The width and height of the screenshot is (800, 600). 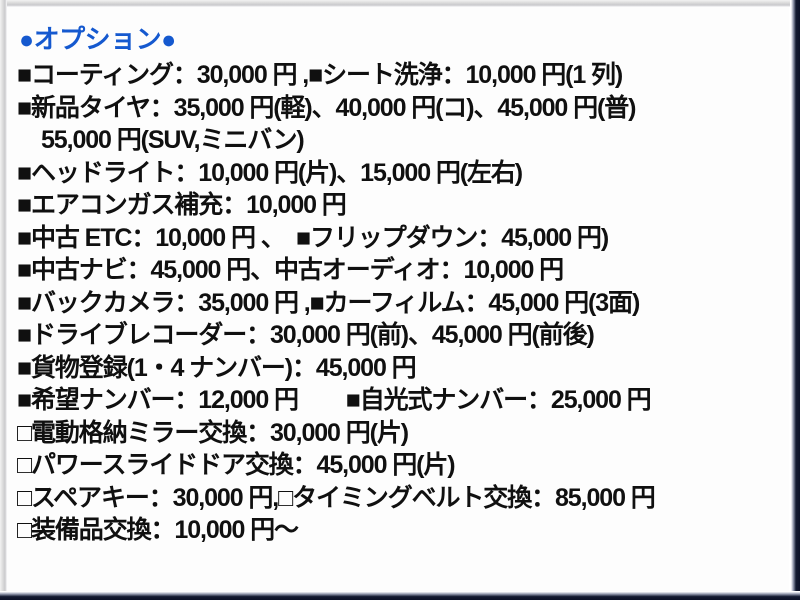 What do you see at coordinates (336, 497) in the screenshot?
I see `list-item: □スペアキー：30,000 円,□タイミングベルト交換：85,000 円` at bounding box center [336, 497].